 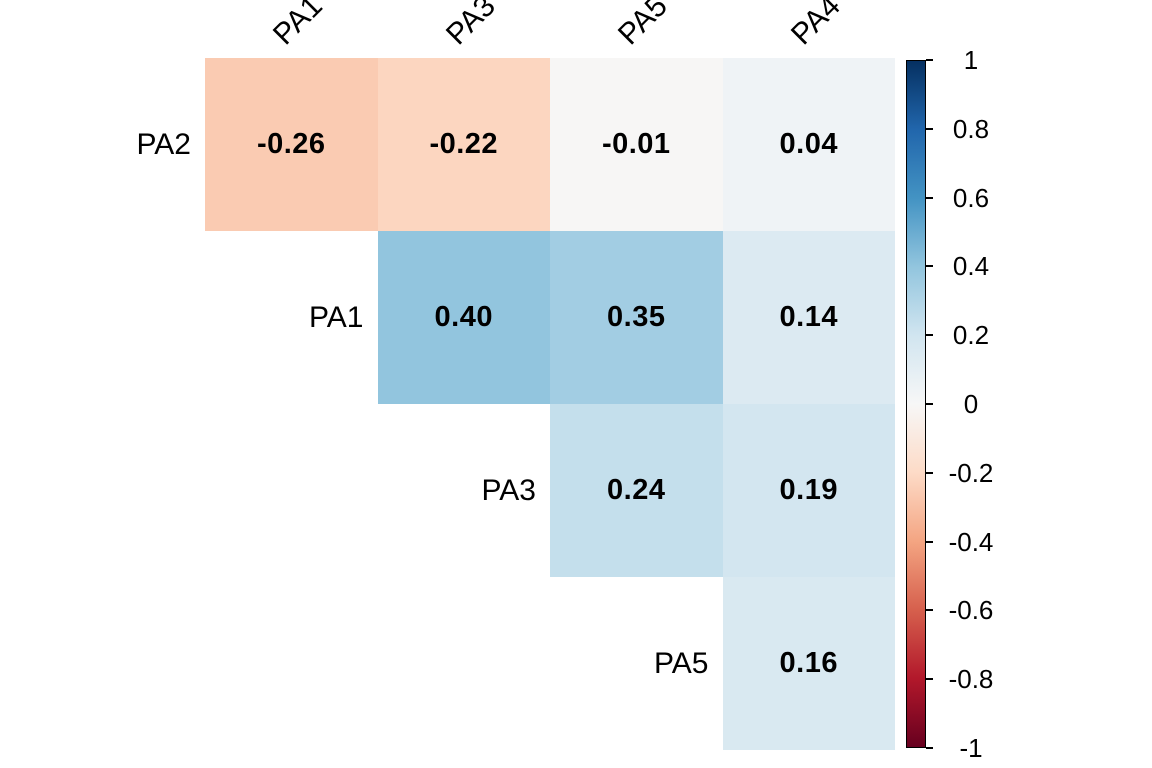 What do you see at coordinates (971, 404) in the screenshot?
I see `colorbar-tick-label: 0` at bounding box center [971, 404].